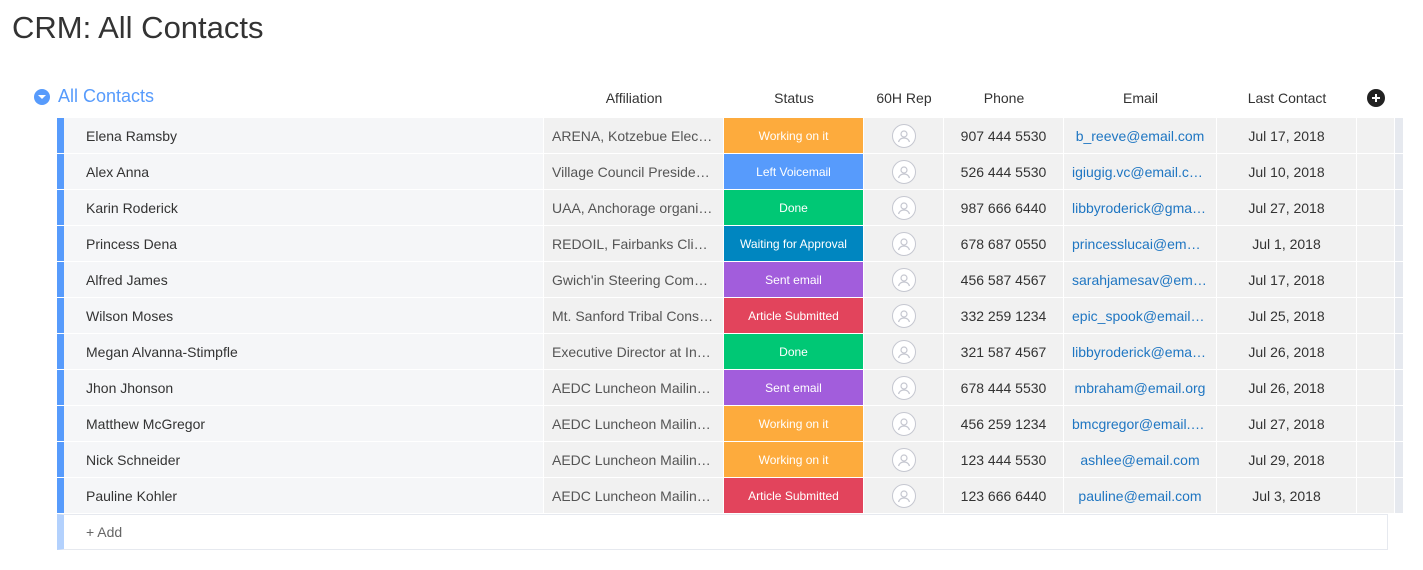 The width and height of the screenshot is (1423, 570). What do you see at coordinates (634, 243) in the screenshot?
I see `affiliation-cell: REDOIL, Fairbanks Climate Action` at bounding box center [634, 243].